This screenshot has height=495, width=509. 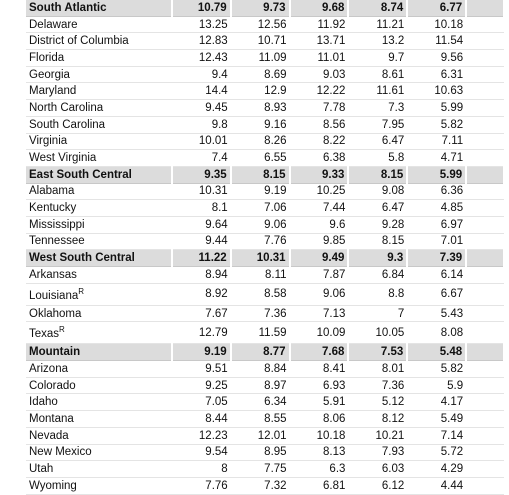 What do you see at coordinates (265, 225) in the screenshot?
I see `state-row: Mississippi 9.64 9.06 9.6 9.28 6.97` at bounding box center [265, 225].